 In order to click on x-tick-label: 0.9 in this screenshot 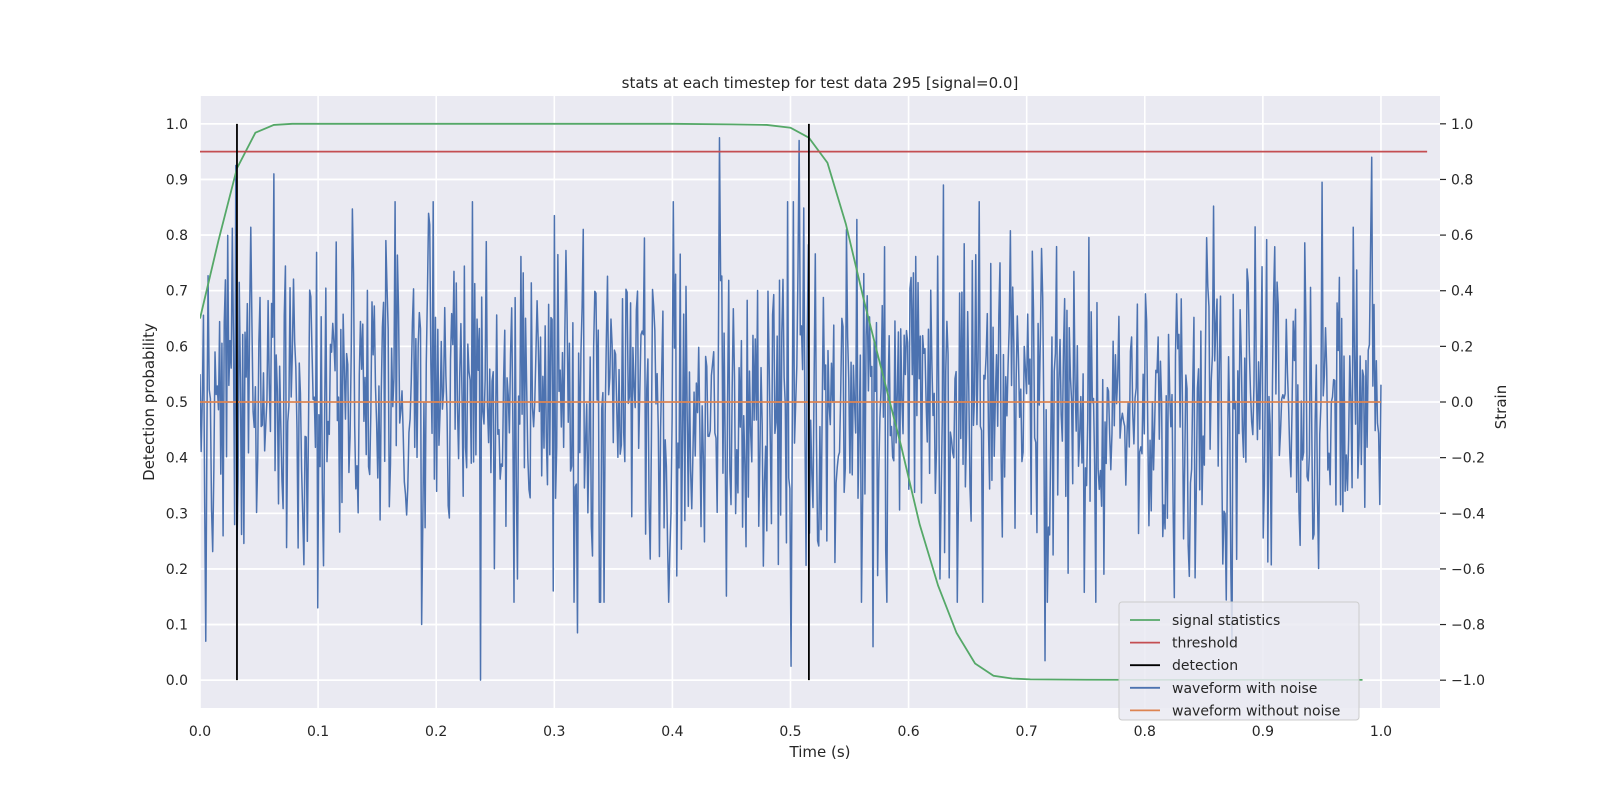, I will do `click(1263, 732)`.